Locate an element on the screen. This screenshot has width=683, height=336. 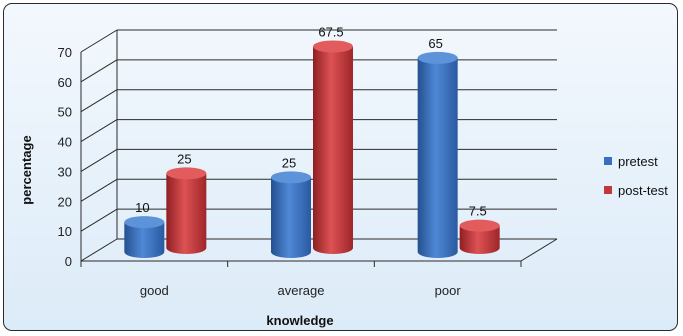
data-label-pretest-poor: 65 is located at coordinates (435, 43).